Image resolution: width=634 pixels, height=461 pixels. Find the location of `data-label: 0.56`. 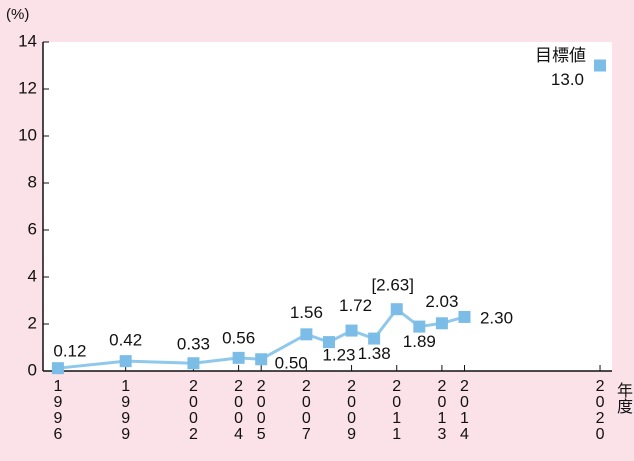

data-label: 0.56 is located at coordinates (238, 337).